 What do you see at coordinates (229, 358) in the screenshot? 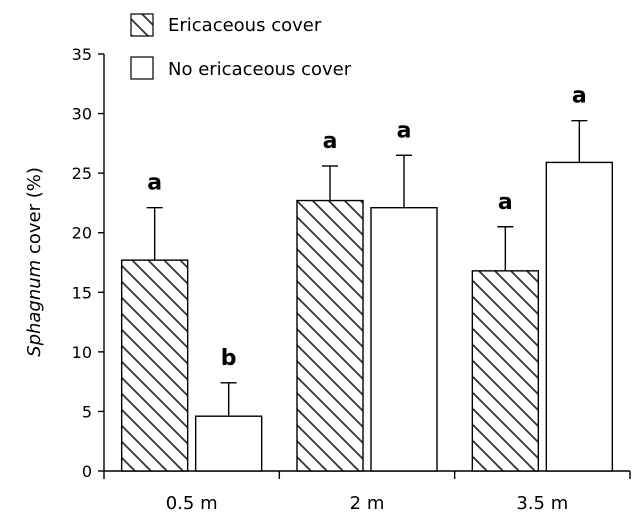
I see `significance-letter: b` at bounding box center [229, 358].